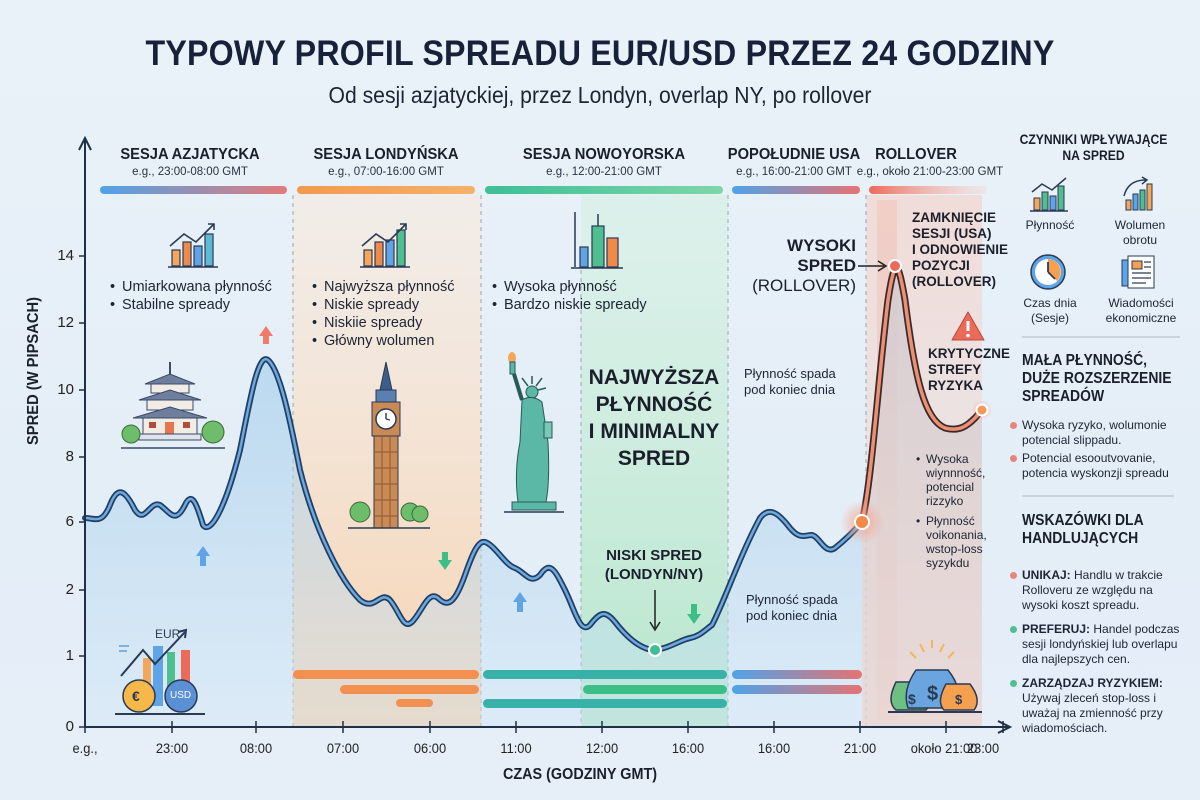  What do you see at coordinates (1141, 310) in the screenshot?
I see `factor-news: Wiadomości ekonomiczne` at bounding box center [1141, 310].